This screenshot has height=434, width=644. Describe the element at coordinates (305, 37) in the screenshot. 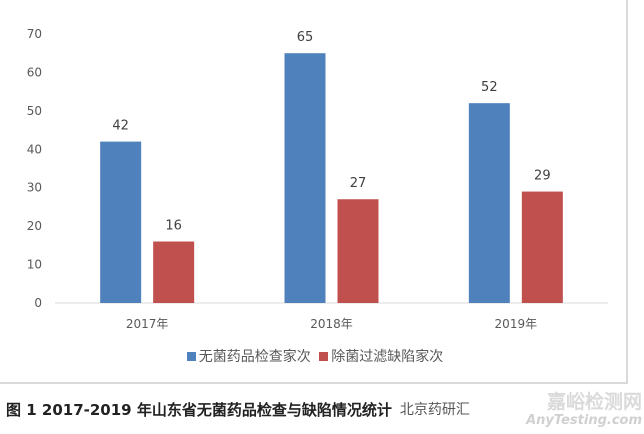

I see `data-label: 65` at that location.